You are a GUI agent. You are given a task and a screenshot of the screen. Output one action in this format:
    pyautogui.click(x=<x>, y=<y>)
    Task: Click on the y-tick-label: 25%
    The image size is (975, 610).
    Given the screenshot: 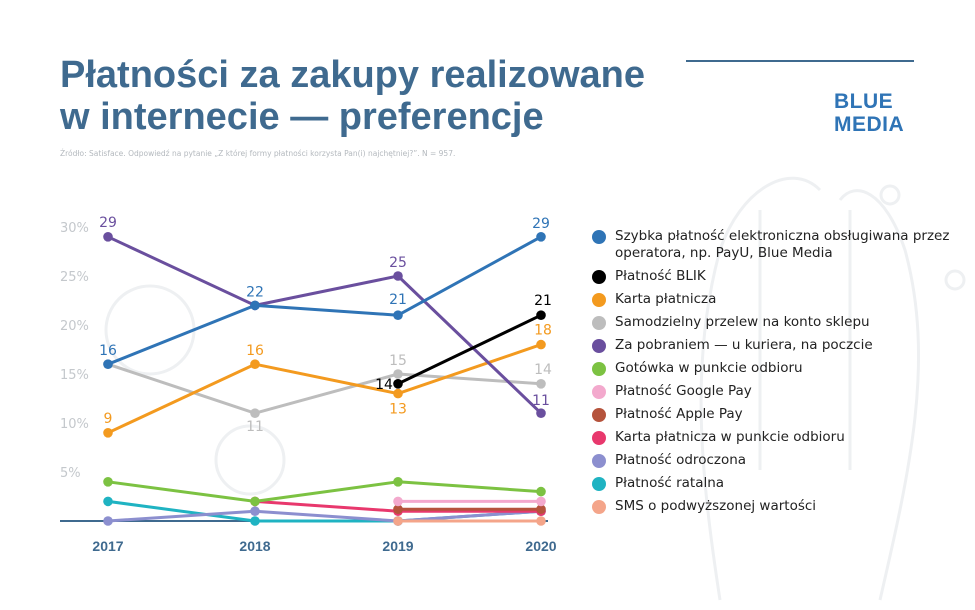 What is the action you would take?
    pyautogui.click(x=74, y=277)
    